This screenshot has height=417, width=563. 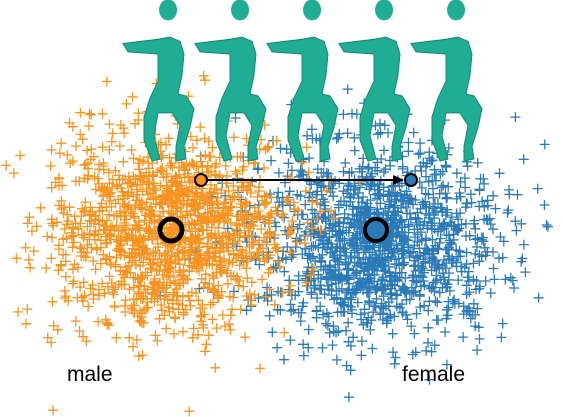 I want to click on end-point, so click(x=411, y=180).